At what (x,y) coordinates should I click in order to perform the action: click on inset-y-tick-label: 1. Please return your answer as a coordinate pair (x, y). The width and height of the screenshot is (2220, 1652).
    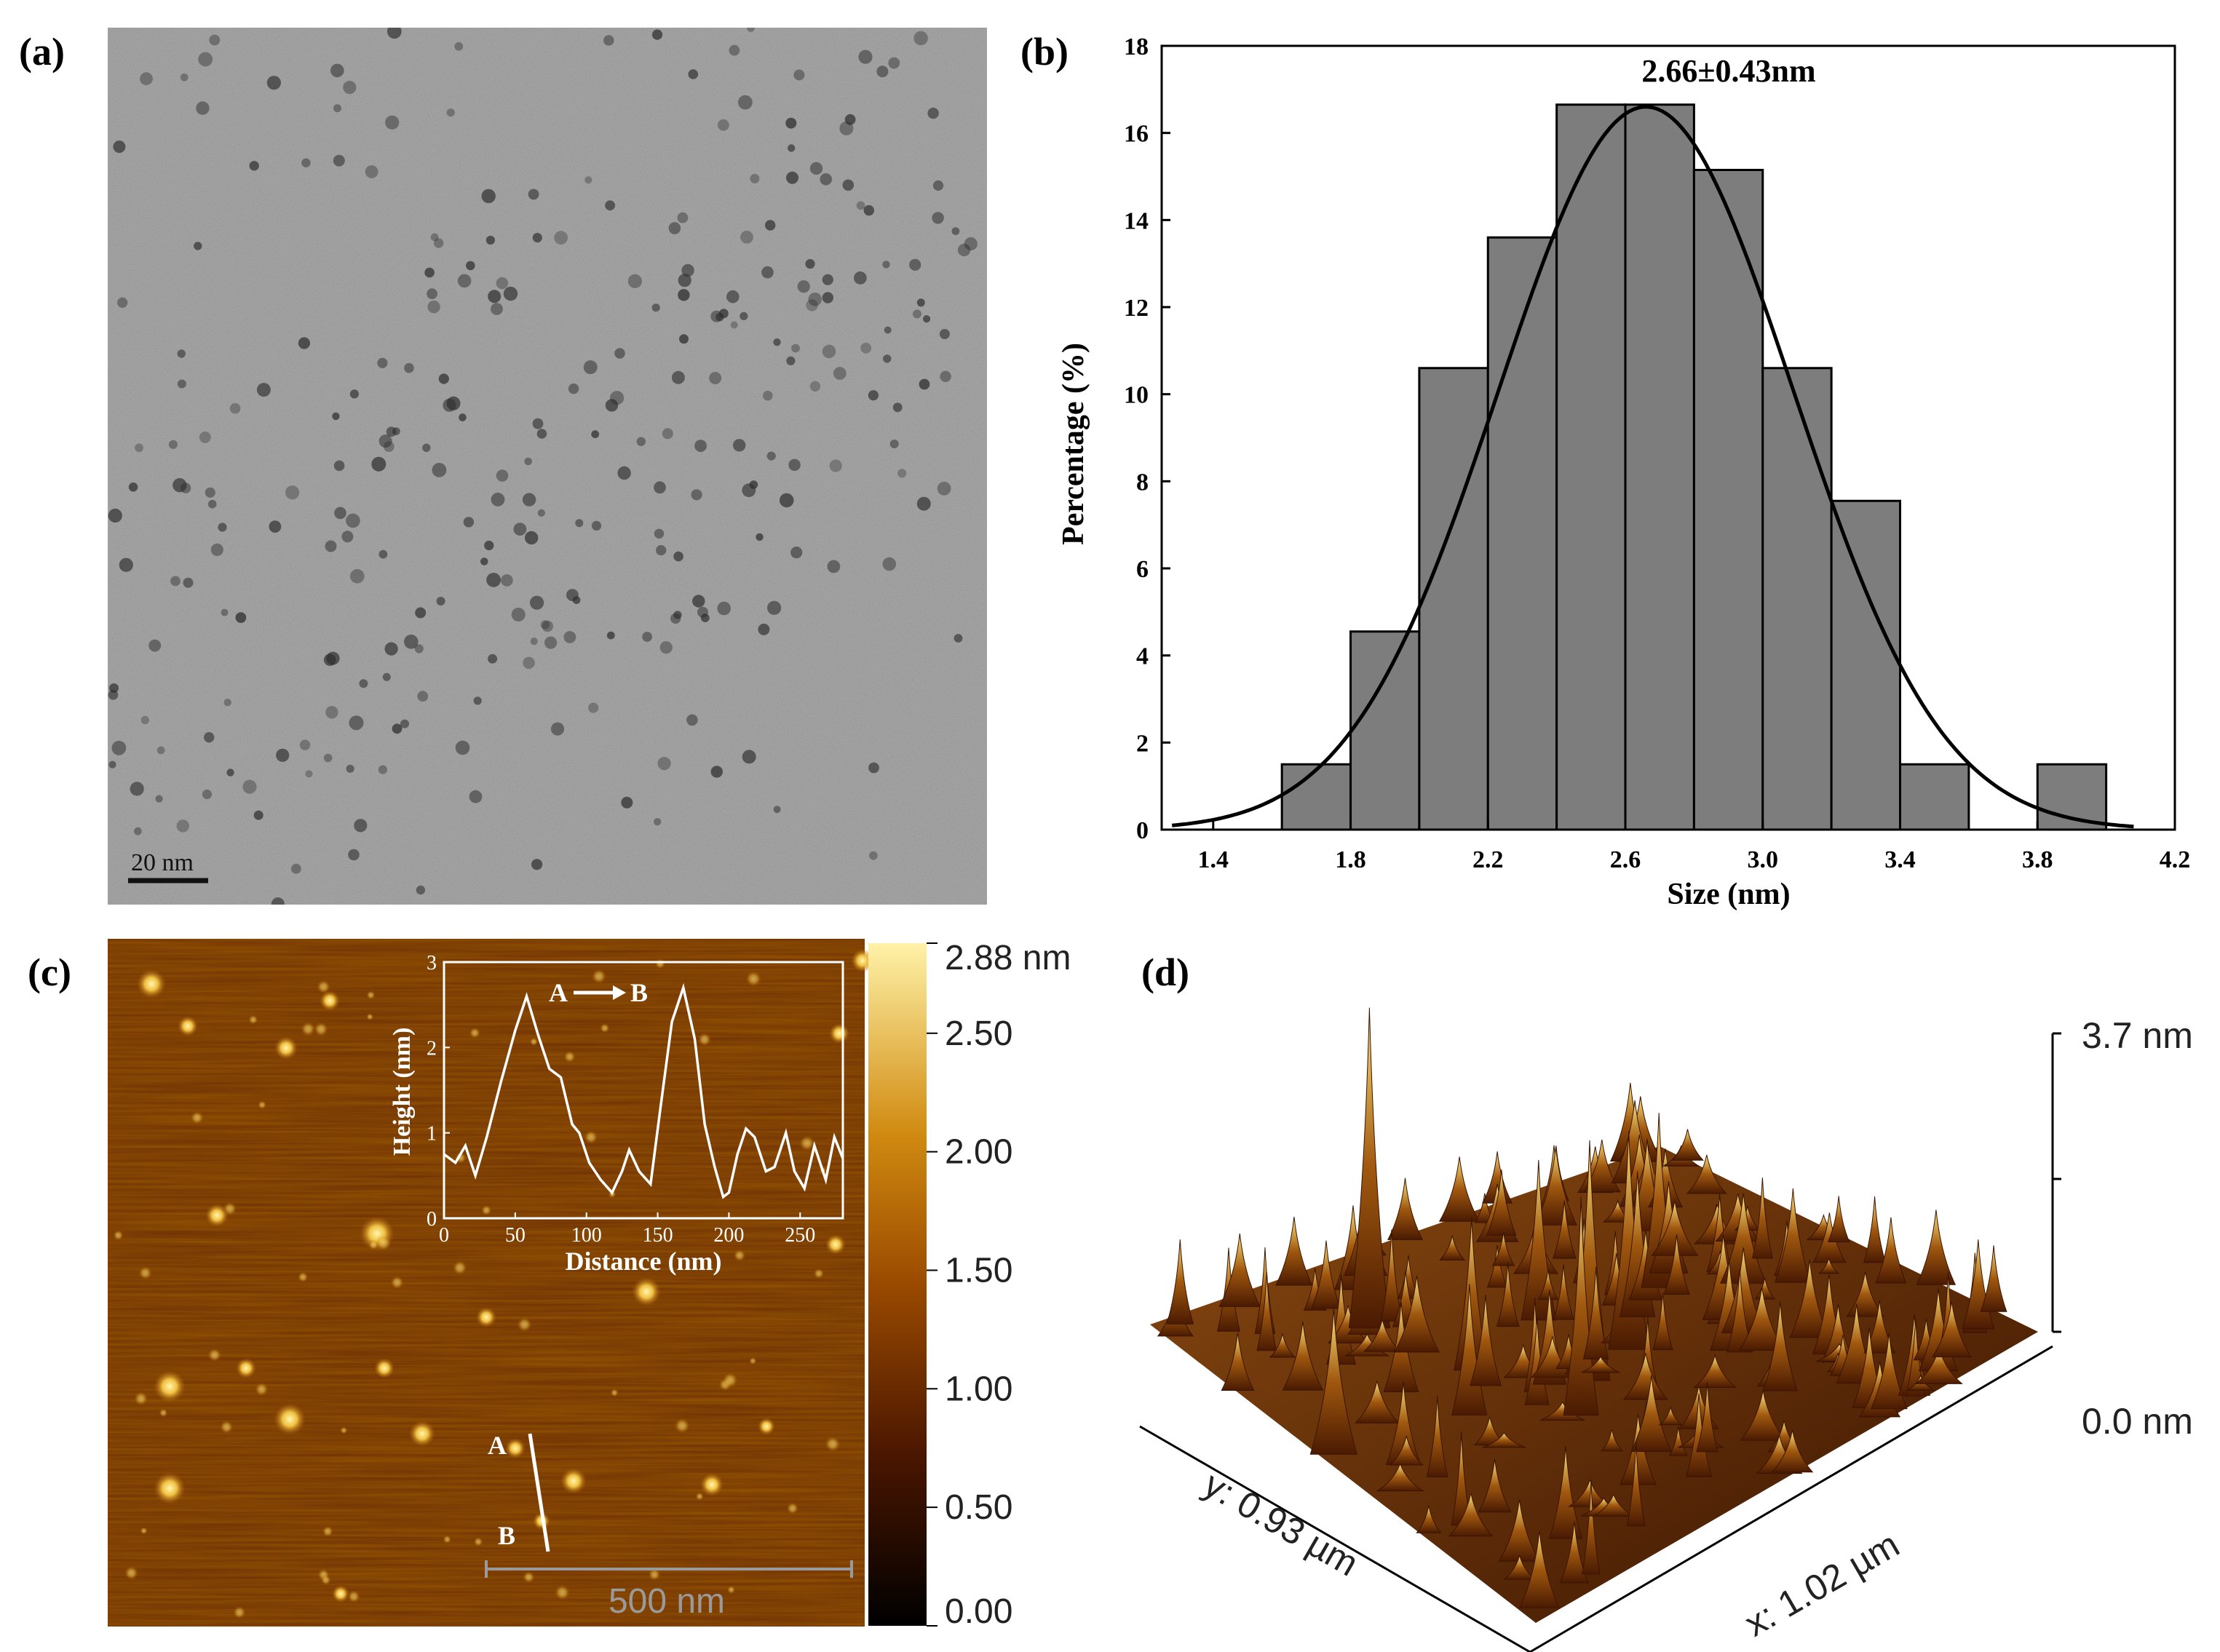
    Looking at the image, I should click on (432, 1134).